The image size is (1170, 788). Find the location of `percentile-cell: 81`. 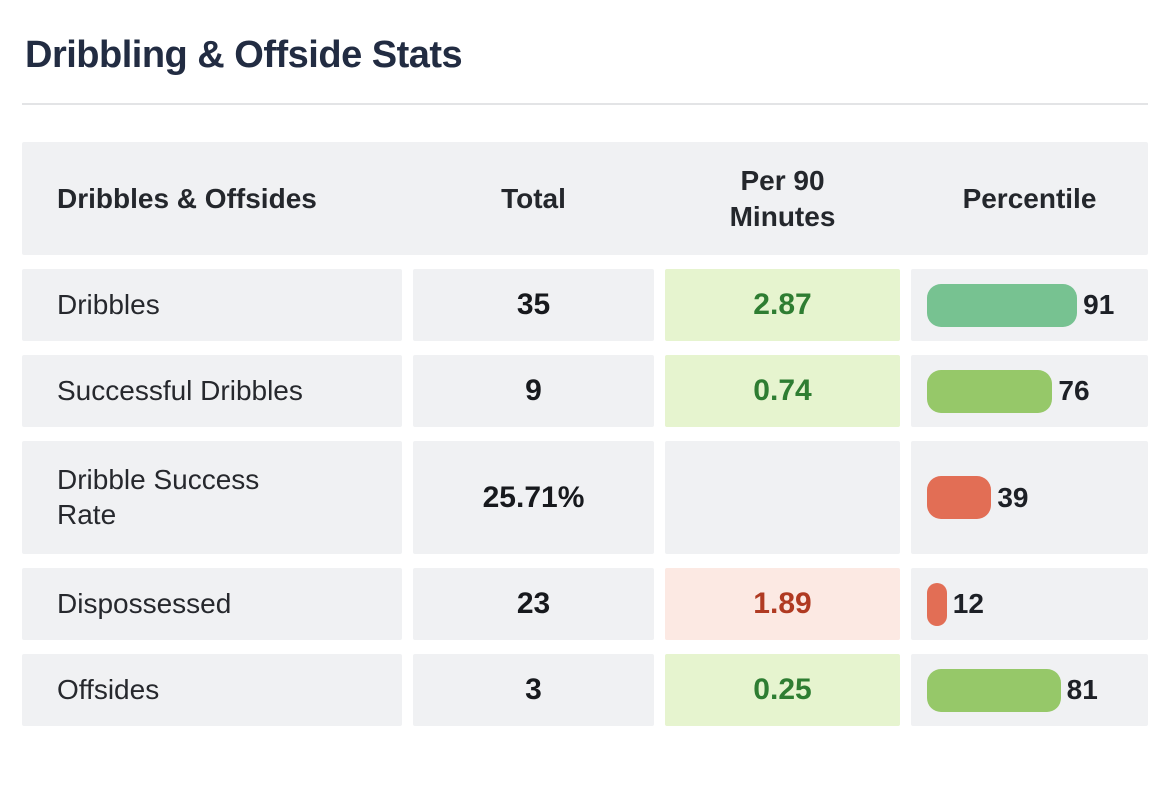

percentile-cell: 81 is located at coordinates (1029, 690).